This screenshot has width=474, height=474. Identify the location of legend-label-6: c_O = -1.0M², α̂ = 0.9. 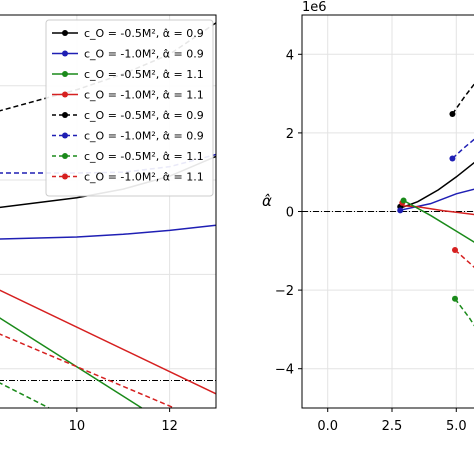
(144, 136).